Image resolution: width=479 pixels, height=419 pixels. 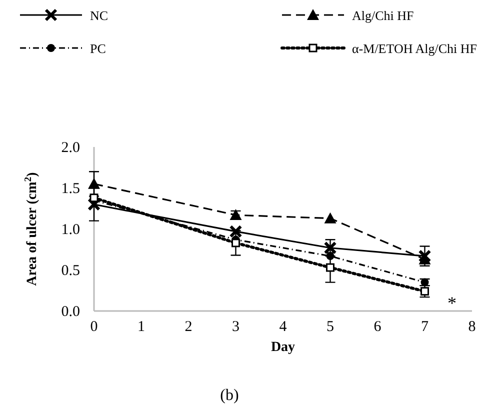 What do you see at coordinates (452, 303) in the screenshot?
I see `annotation: *` at bounding box center [452, 303].